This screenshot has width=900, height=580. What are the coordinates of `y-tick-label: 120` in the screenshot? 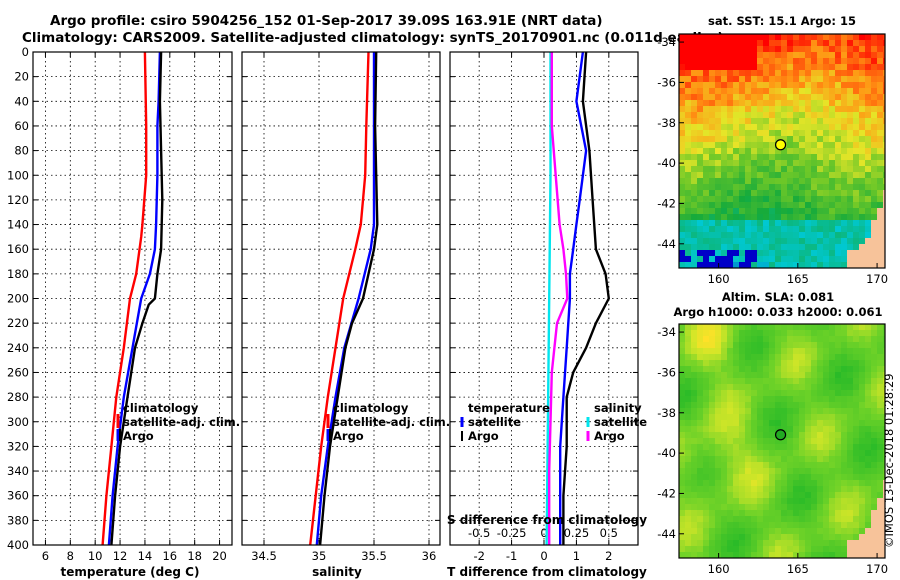 It's located at (18, 200).